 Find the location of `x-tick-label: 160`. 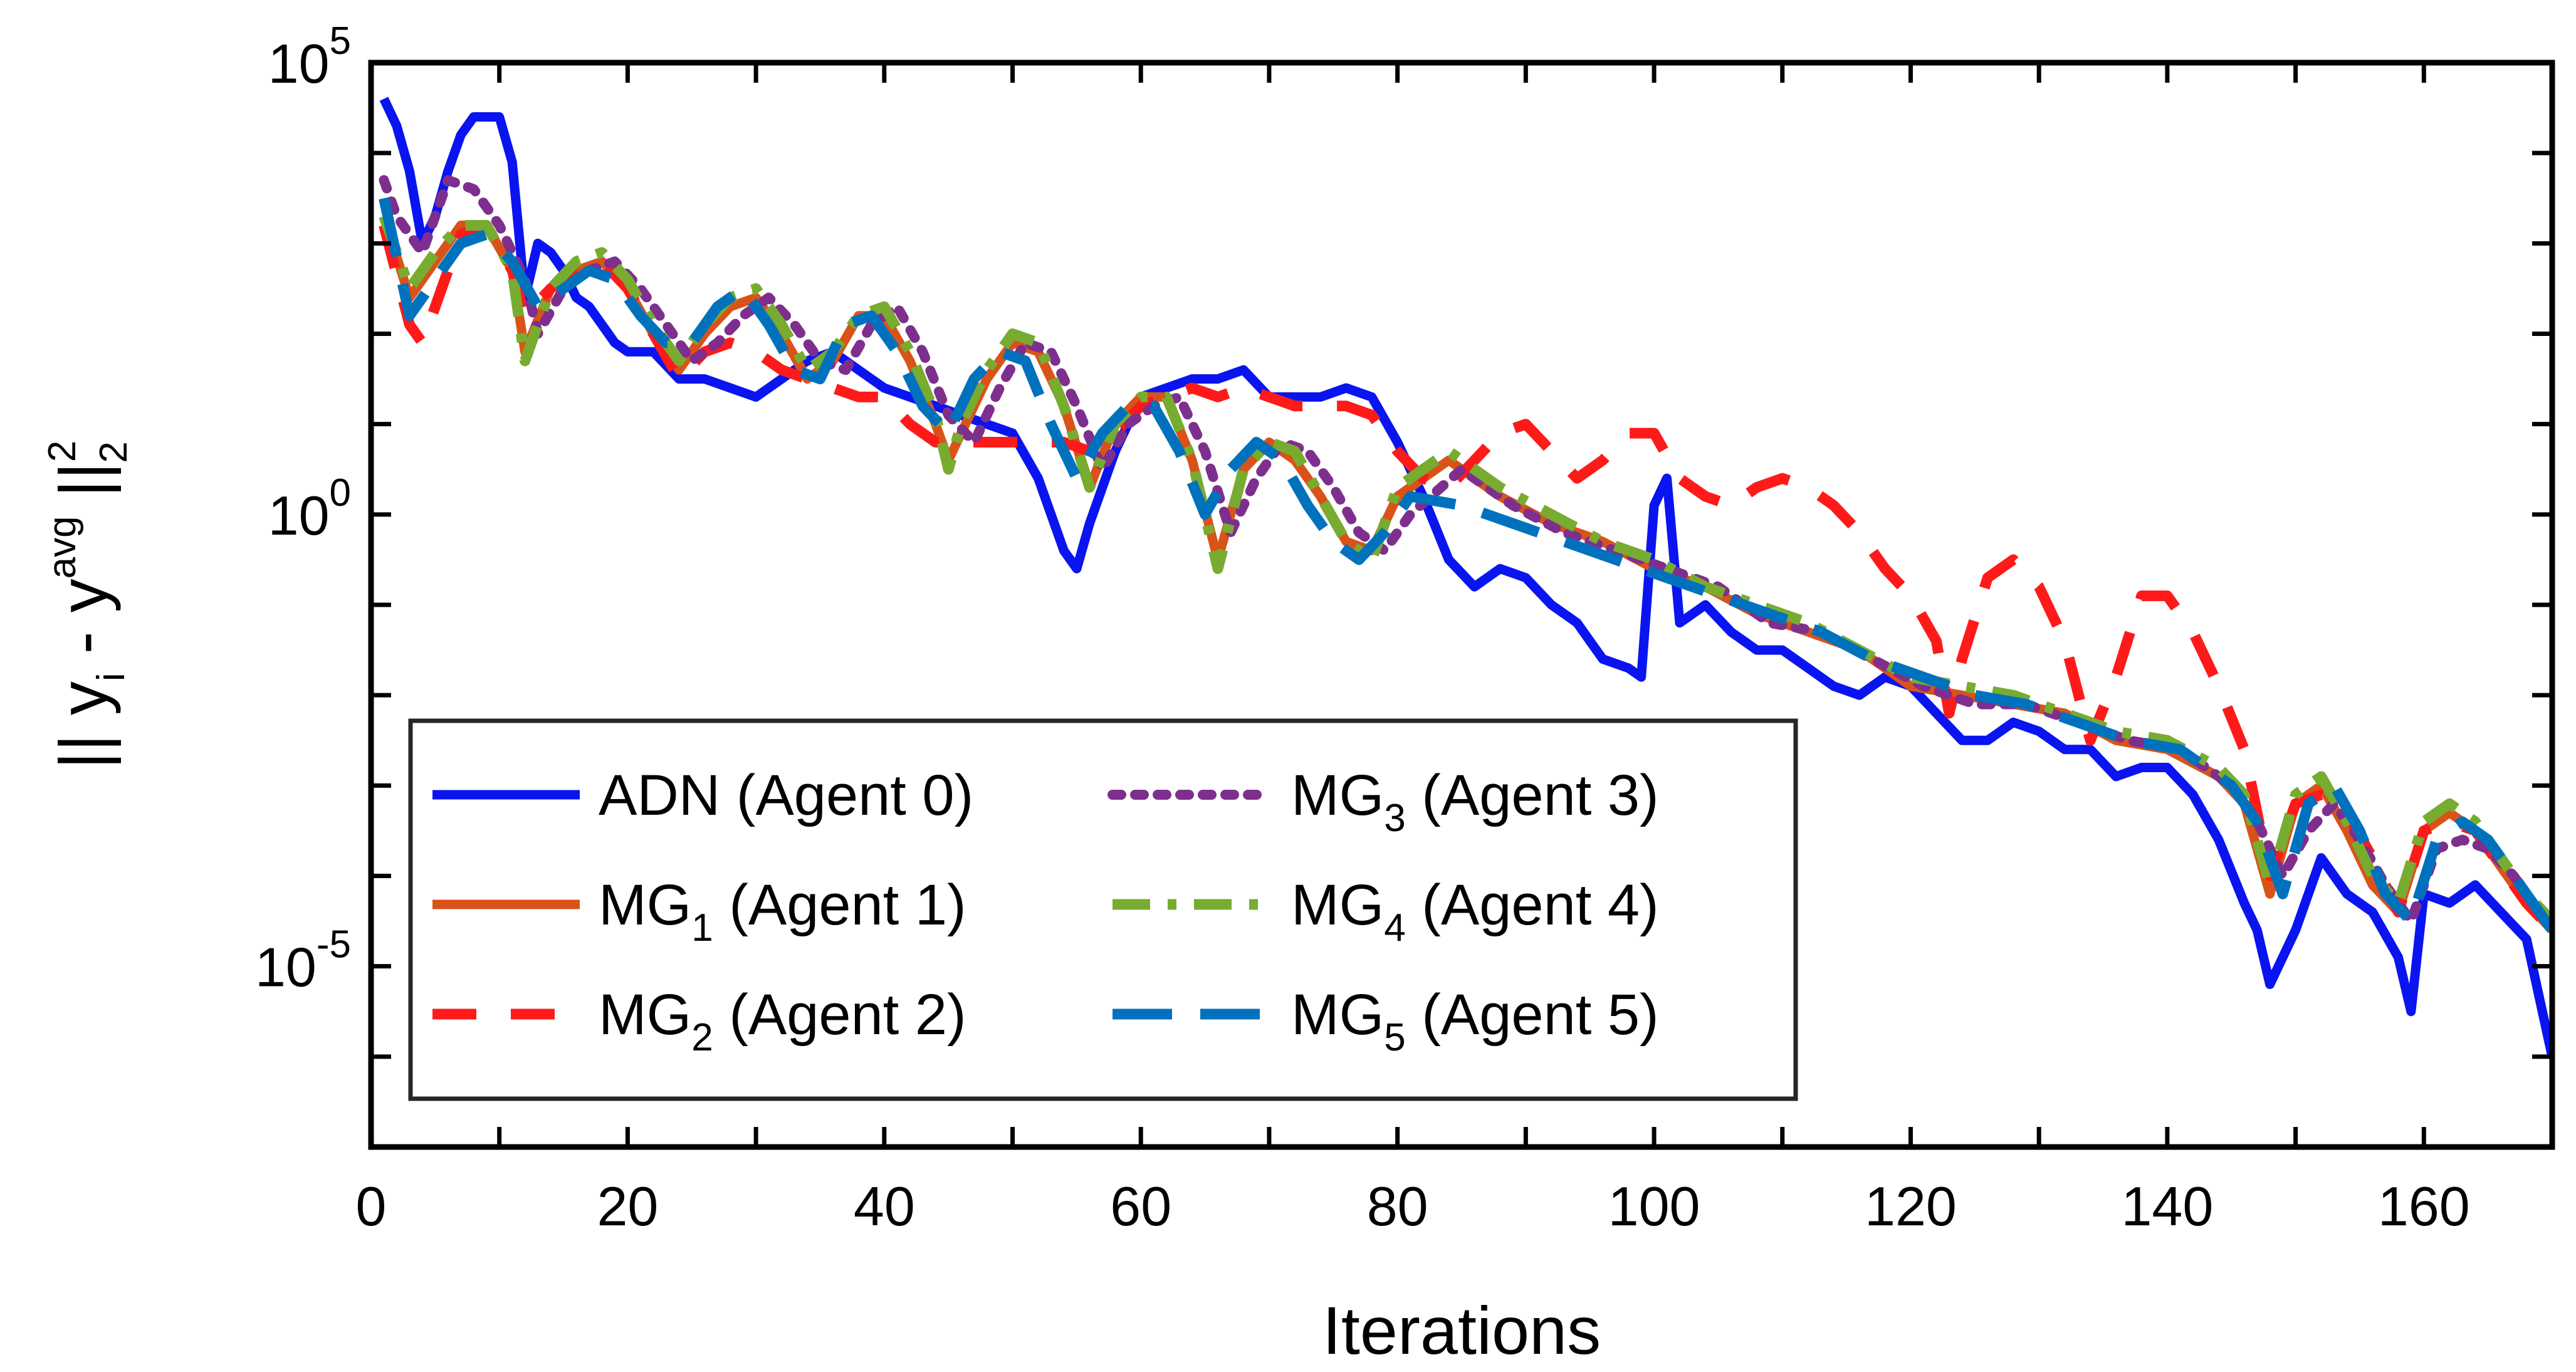

x-tick-label: 160 is located at coordinates (2424, 1206).